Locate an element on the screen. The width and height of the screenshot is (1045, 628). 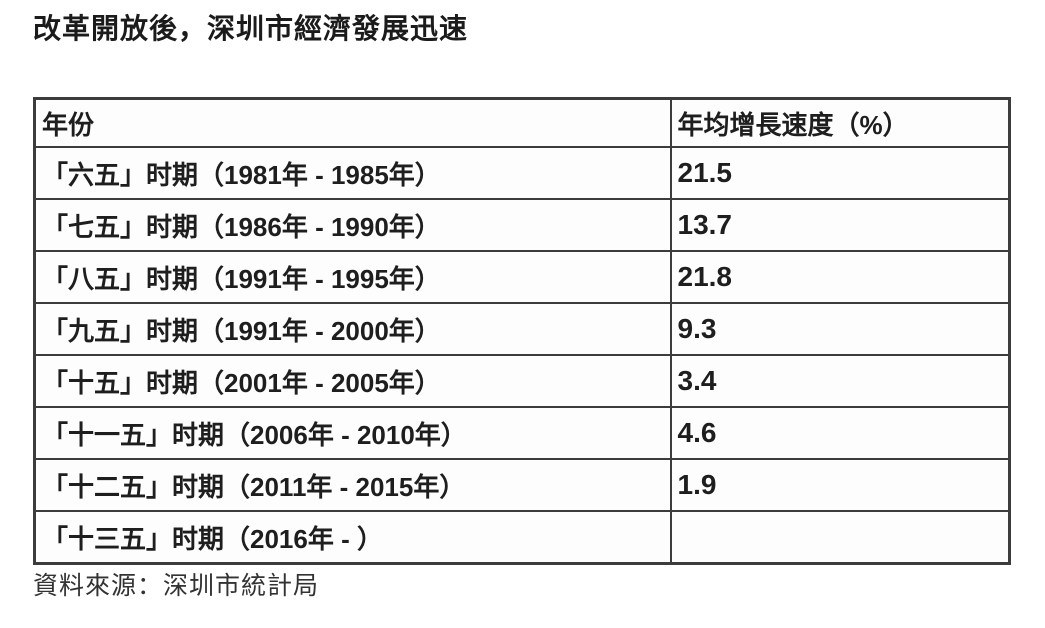
period-cell: 「六五」时期（1981年 - 1985年） is located at coordinates (352, 173).